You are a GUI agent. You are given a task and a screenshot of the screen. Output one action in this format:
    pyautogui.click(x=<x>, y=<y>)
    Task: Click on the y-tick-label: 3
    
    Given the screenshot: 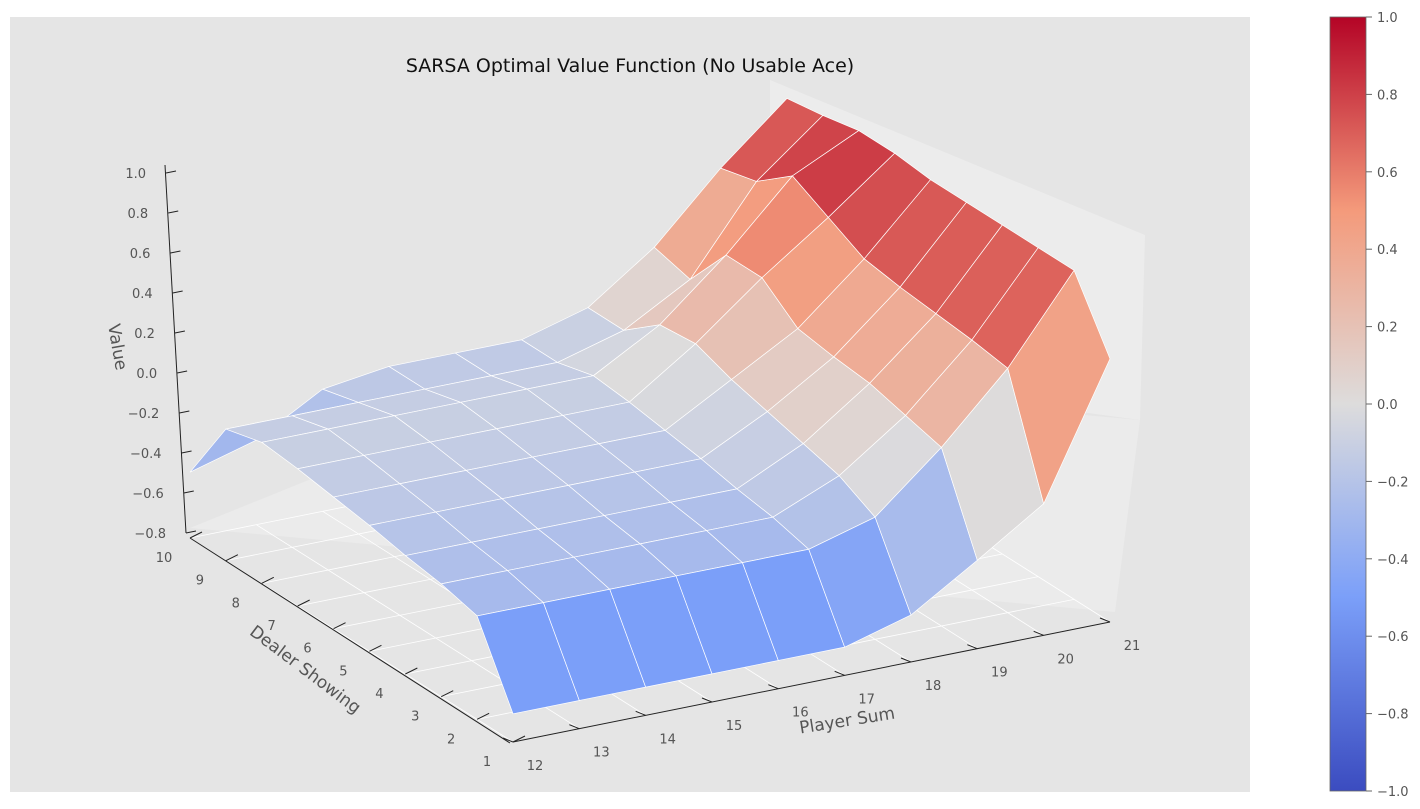 What is the action you would take?
    pyautogui.click(x=415, y=717)
    